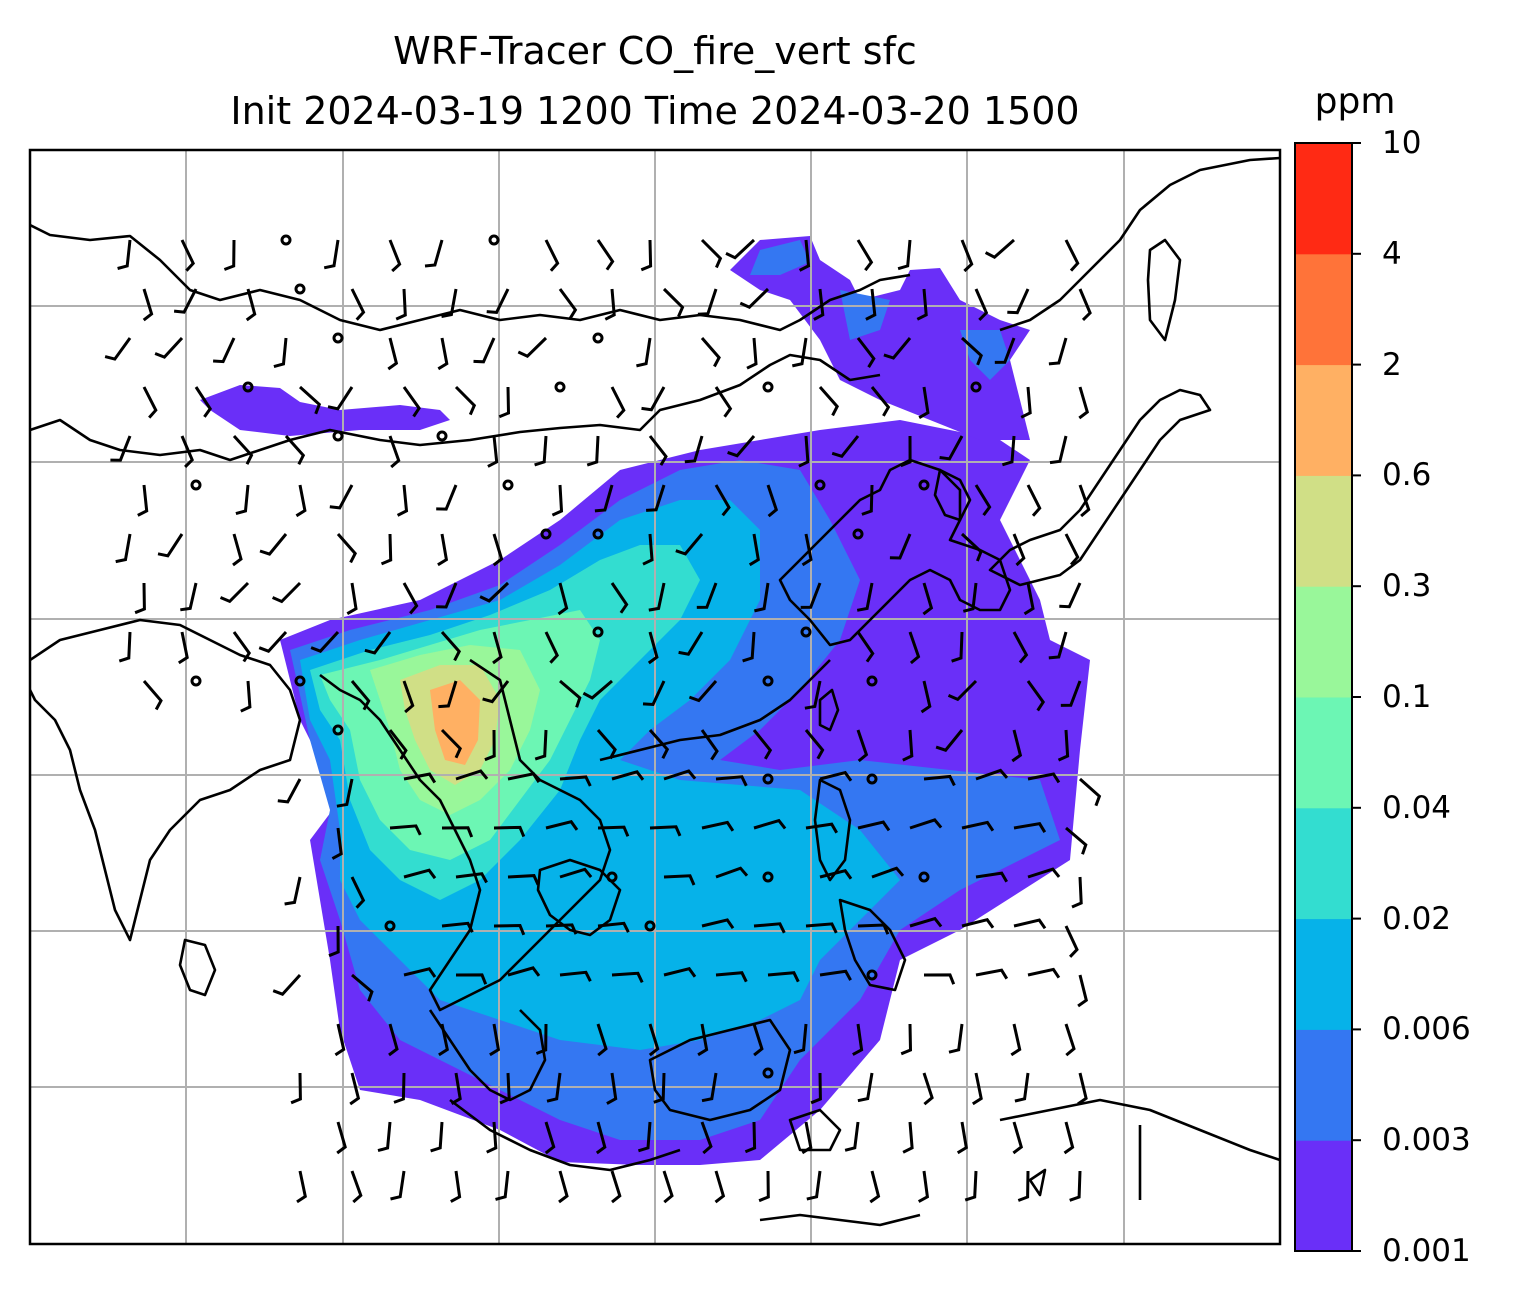 Image resolution: width=1528 pixels, height=1306 pixels. I want to click on field-level-0003-north, so click(880, 310).